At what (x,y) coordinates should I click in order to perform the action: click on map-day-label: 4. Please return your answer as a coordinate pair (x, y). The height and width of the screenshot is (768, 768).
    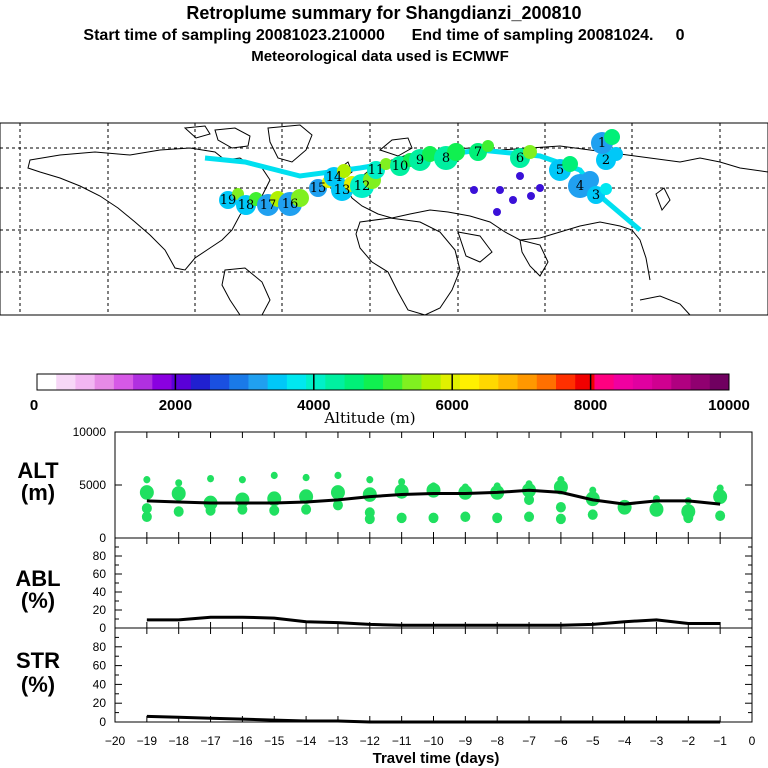
    Looking at the image, I should click on (580, 186).